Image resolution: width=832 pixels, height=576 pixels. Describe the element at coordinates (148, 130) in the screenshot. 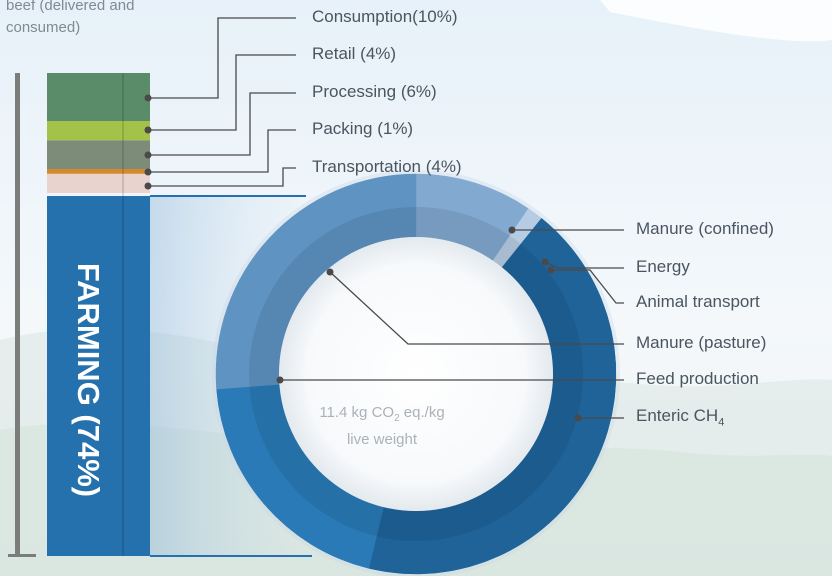

I see `dot-retail` at that location.